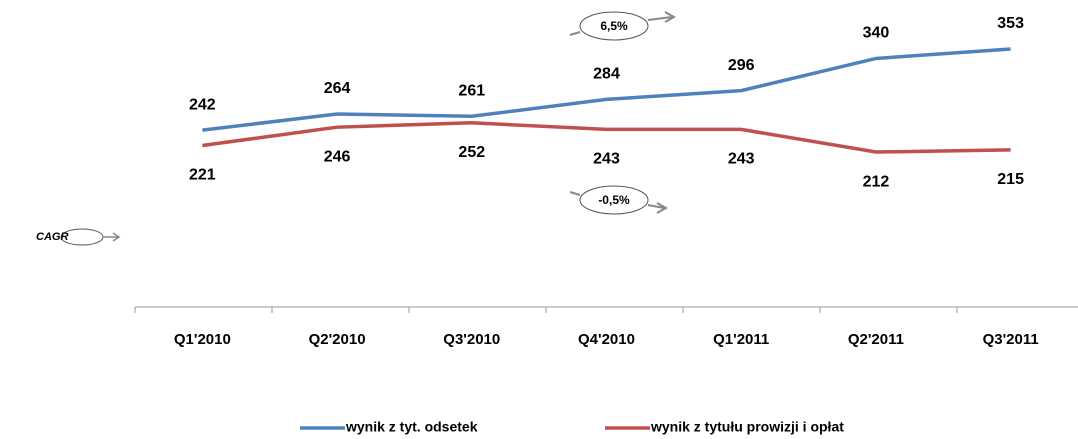 This screenshot has height=439, width=1078. I want to click on annotation: -0,5%, so click(614, 200).